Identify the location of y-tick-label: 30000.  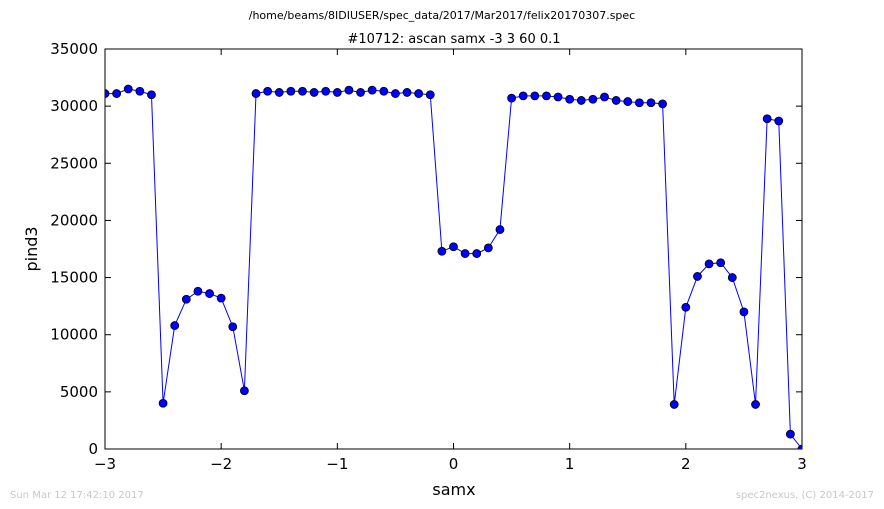
(74, 106).